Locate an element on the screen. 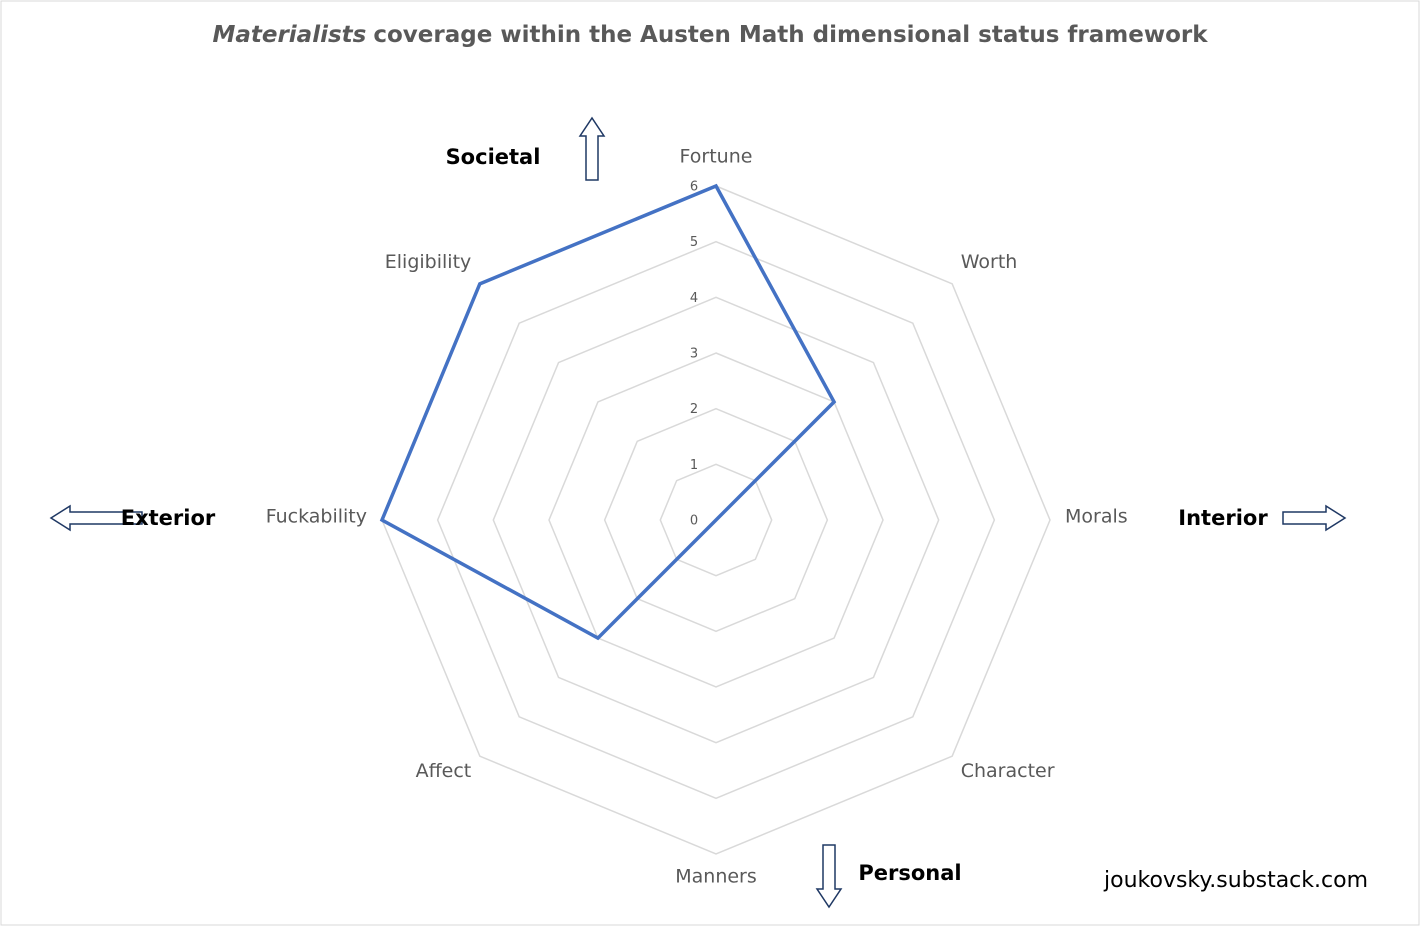  category-label: Fuckability is located at coordinates (316, 517).